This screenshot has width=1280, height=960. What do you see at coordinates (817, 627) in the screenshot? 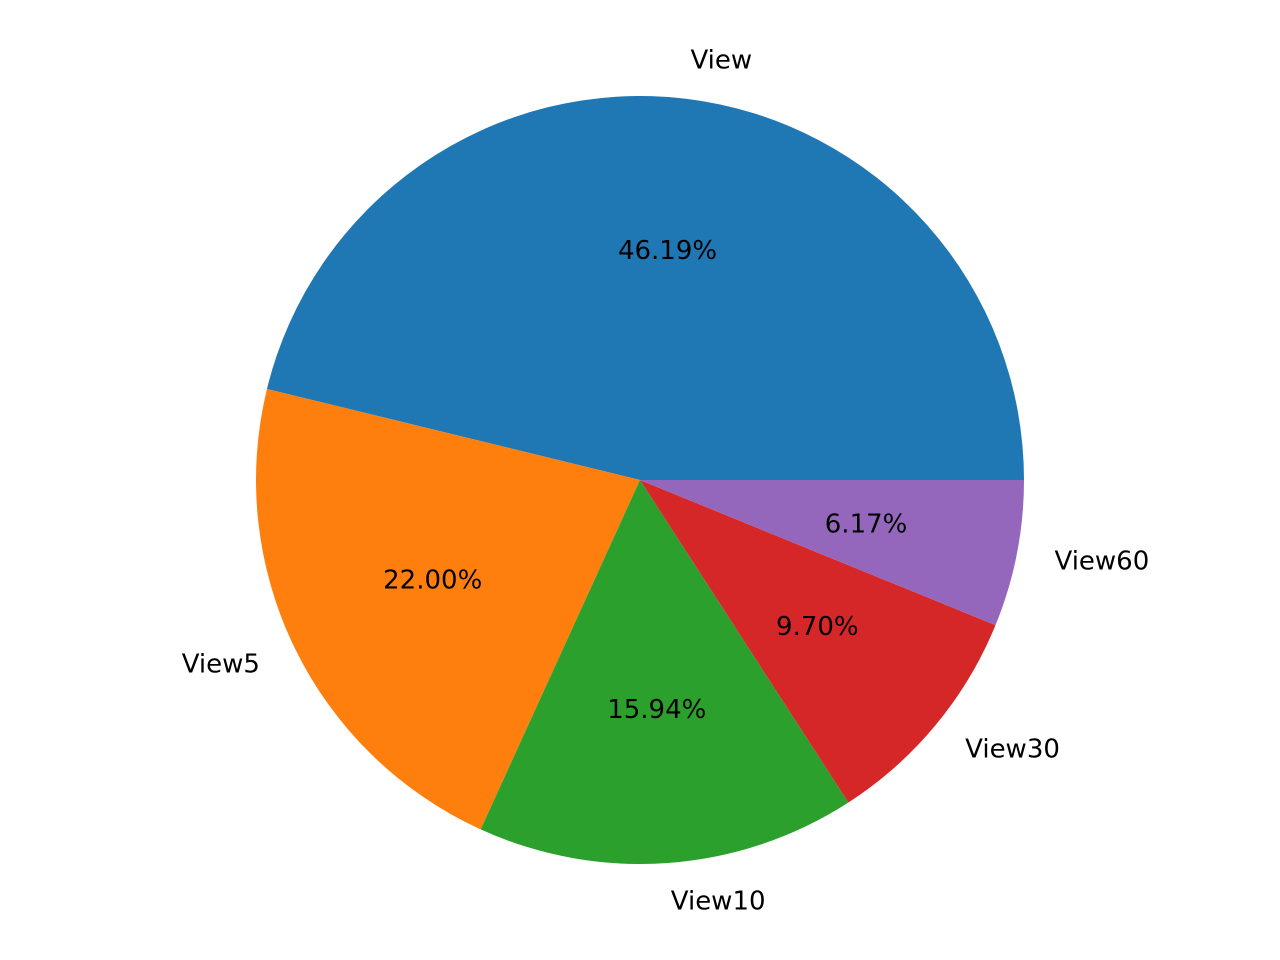
I see `percent-label-view30: 9.70%` at bounding box center [817, 627].